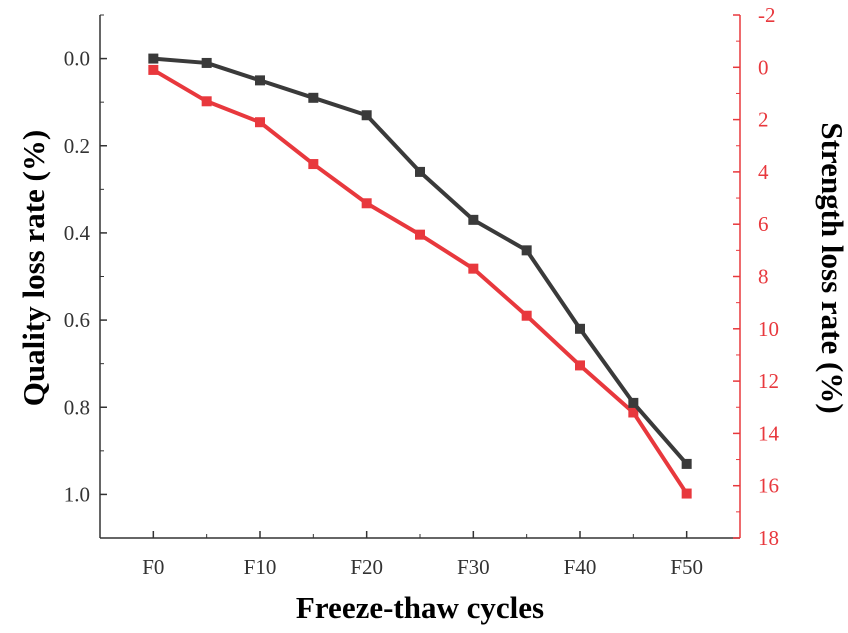  What do you see at coordinates (77, 146) in the screenshot?
I see `left-y-tick-label: 0.2` at bounding box center [77, 146].